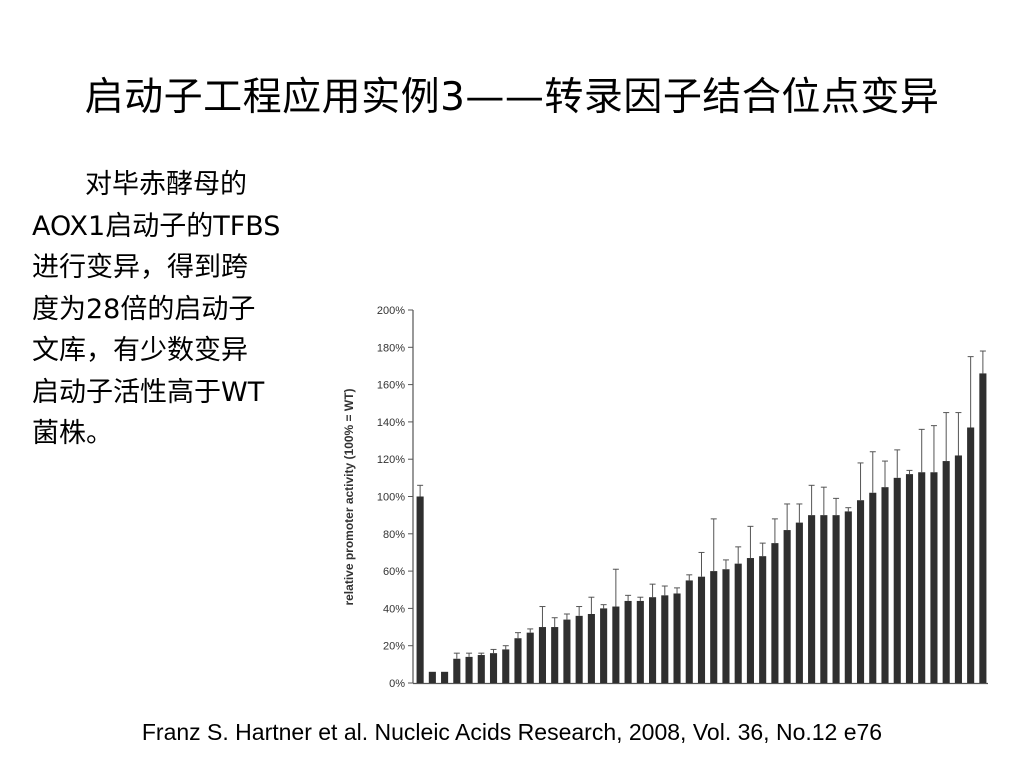 The height and width of the screenshot is (768, 1024). What do you see at coordinates (140, 350) in the screenshot?
I see `description-line: 文库，有少数变异` at bounding box center [140, 350].